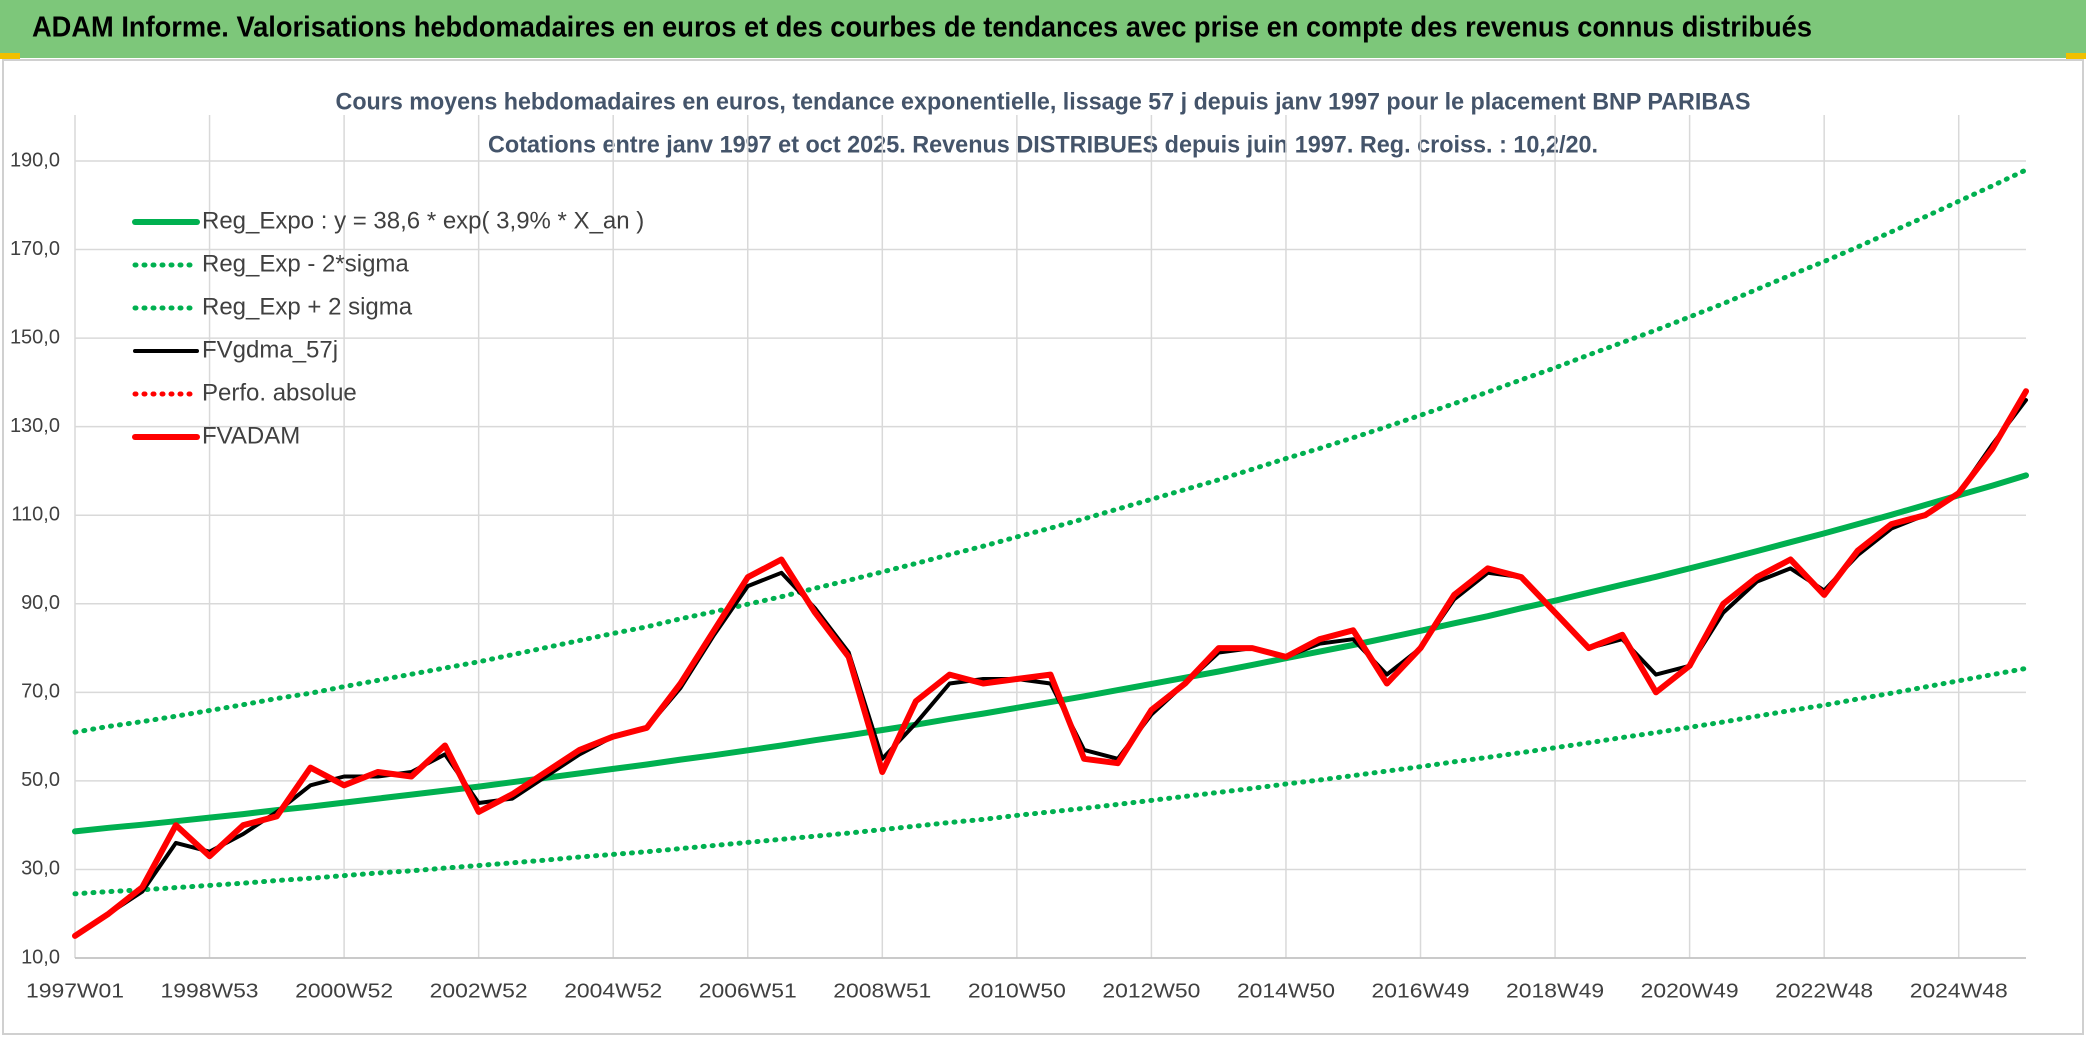 The height and width of the screenshot is (1042, 2086). I want to click on y-tick-label: 110,0, so click(35, 515).